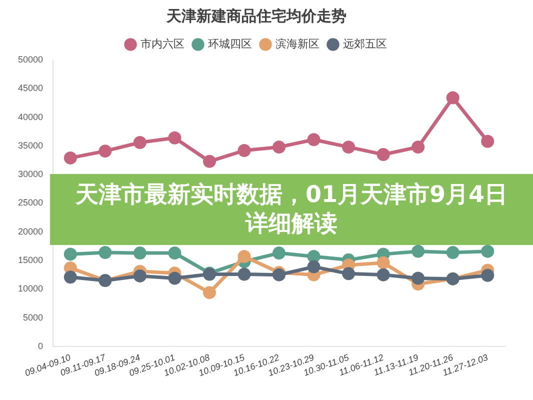 This screenshot has width=533, height=400. I want to click on y-tick-label: 35000, so click(31, 145).